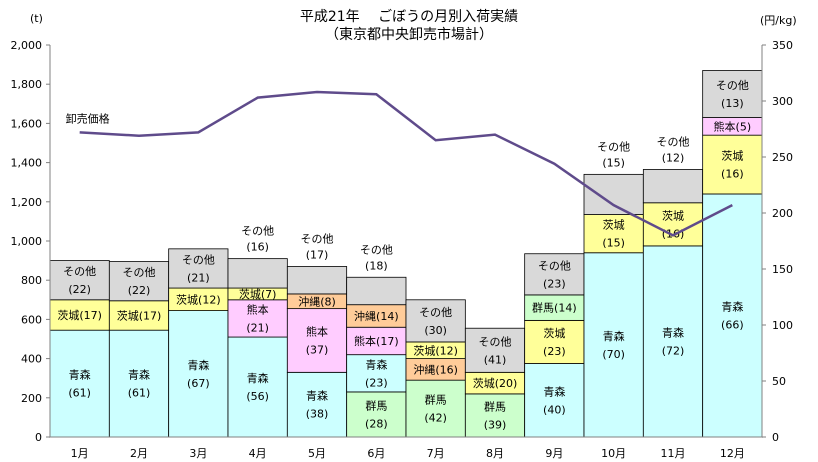 The image size is (818, 462). Describe the element at coordinates (782, 45) in the screenshot. I see `right-axis-tick-label: 350` at that location.